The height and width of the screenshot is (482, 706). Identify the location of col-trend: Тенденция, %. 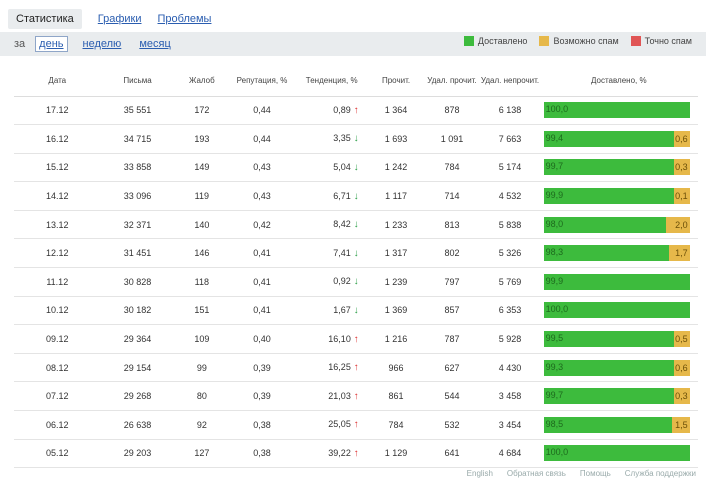
(331, 81).